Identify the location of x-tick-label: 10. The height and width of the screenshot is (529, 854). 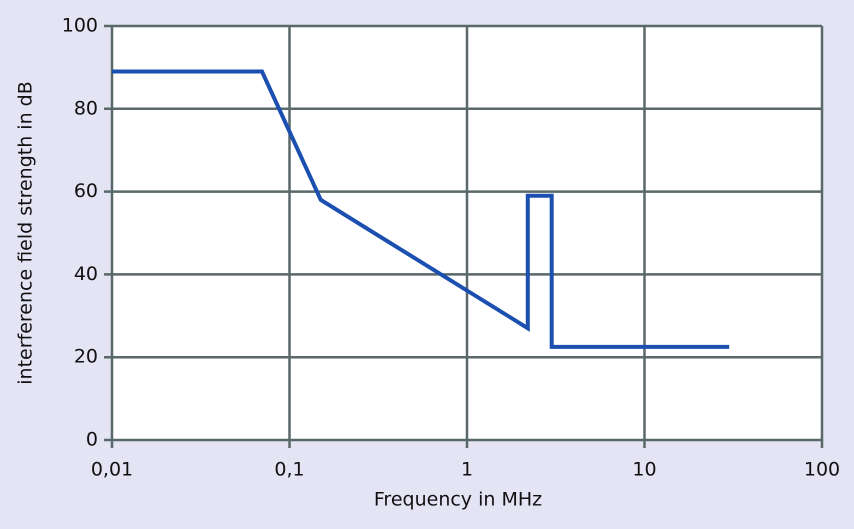
(644, 470).